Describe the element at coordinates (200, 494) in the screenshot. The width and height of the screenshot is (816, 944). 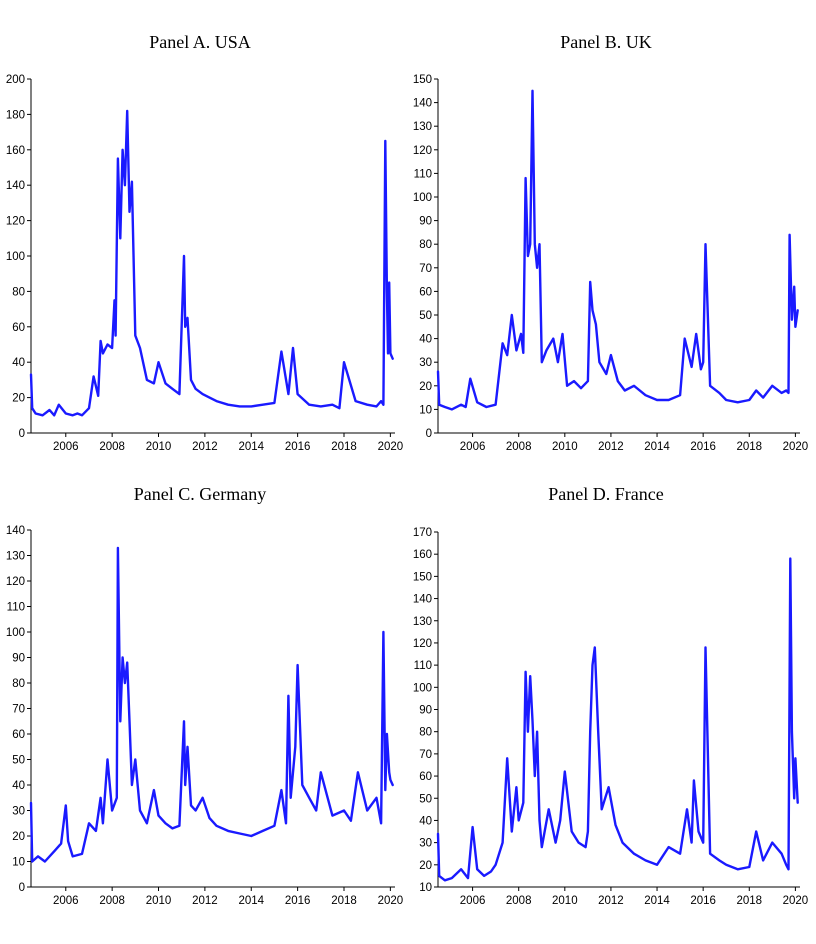
I see `panel-title: Panel C. Germany` at that location.